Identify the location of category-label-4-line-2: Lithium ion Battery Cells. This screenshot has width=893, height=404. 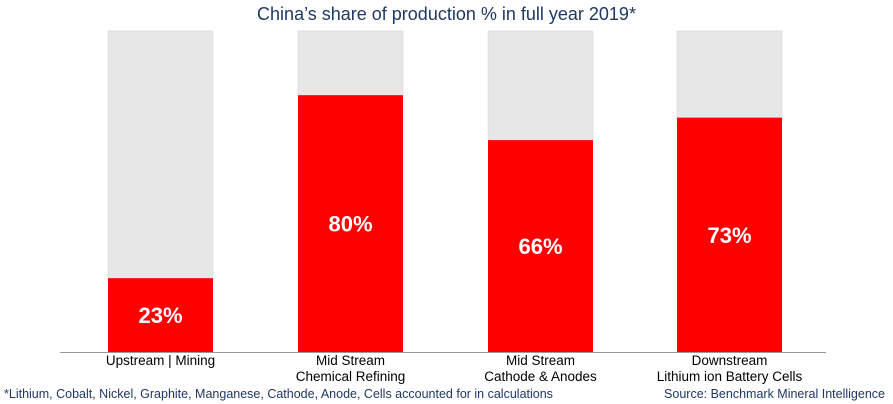
(730, 376).